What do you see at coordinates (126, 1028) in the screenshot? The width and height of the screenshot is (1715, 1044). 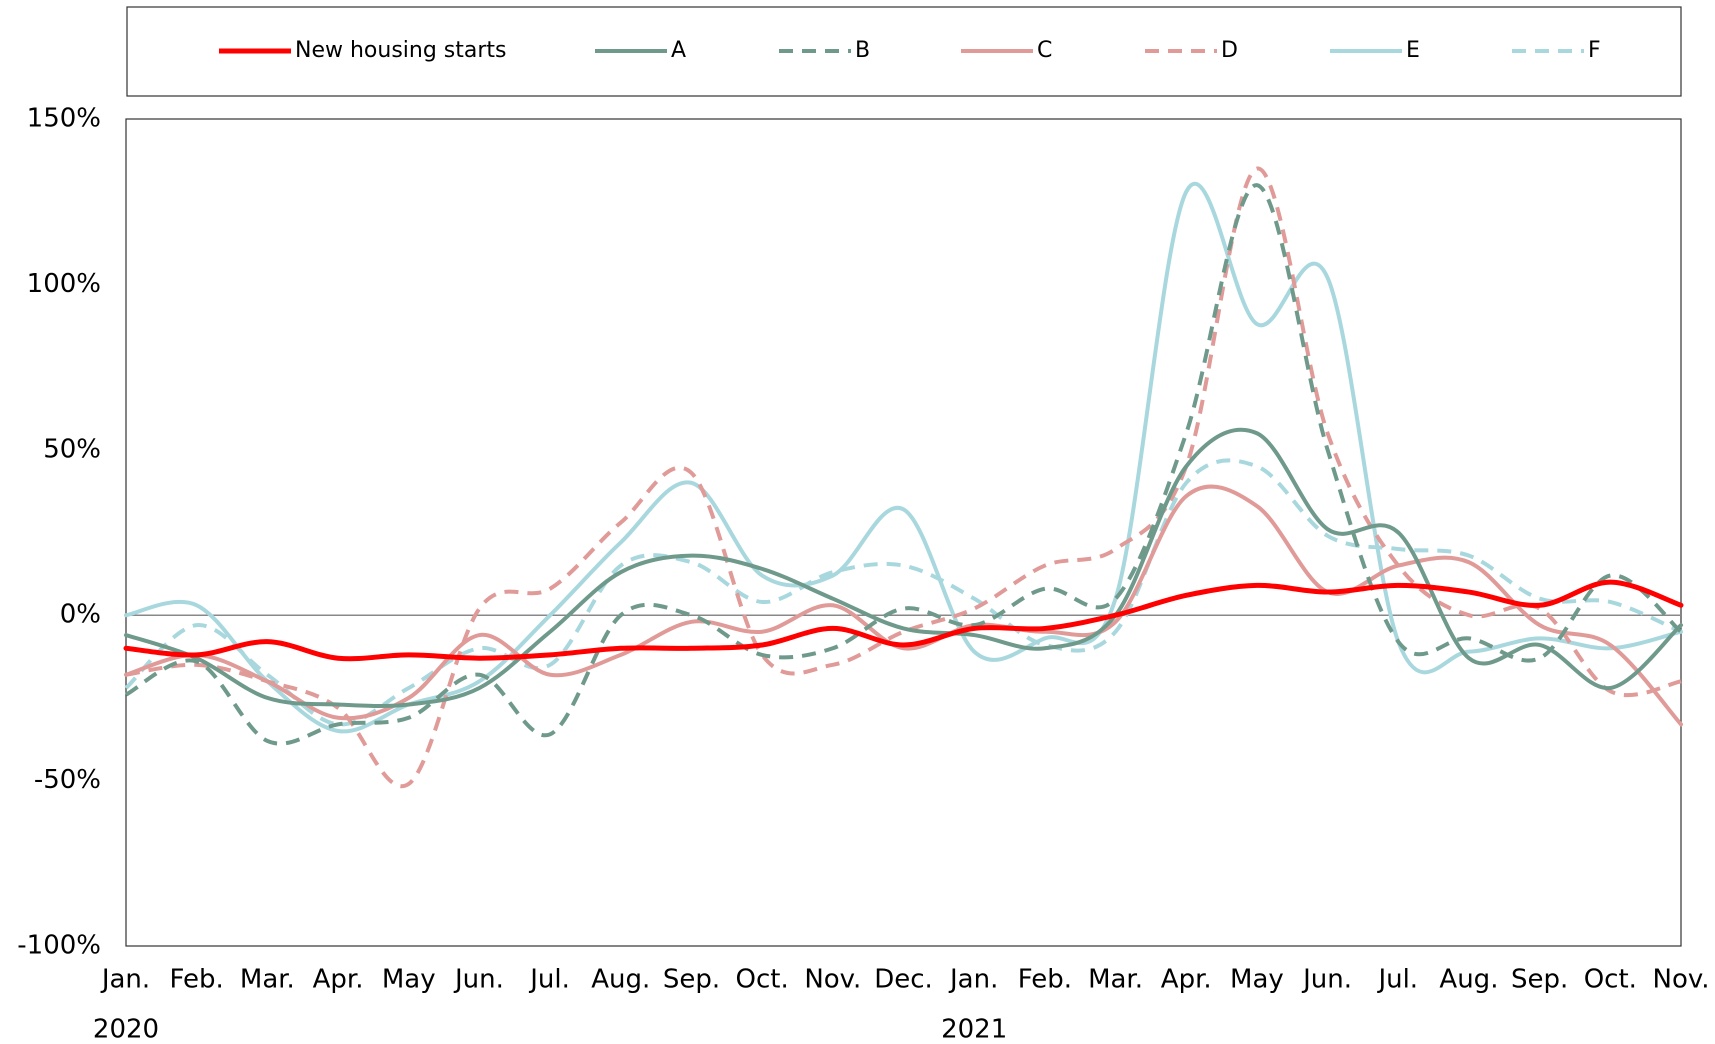 I see `year-label: 2020` at bounding box center [126, 1028].